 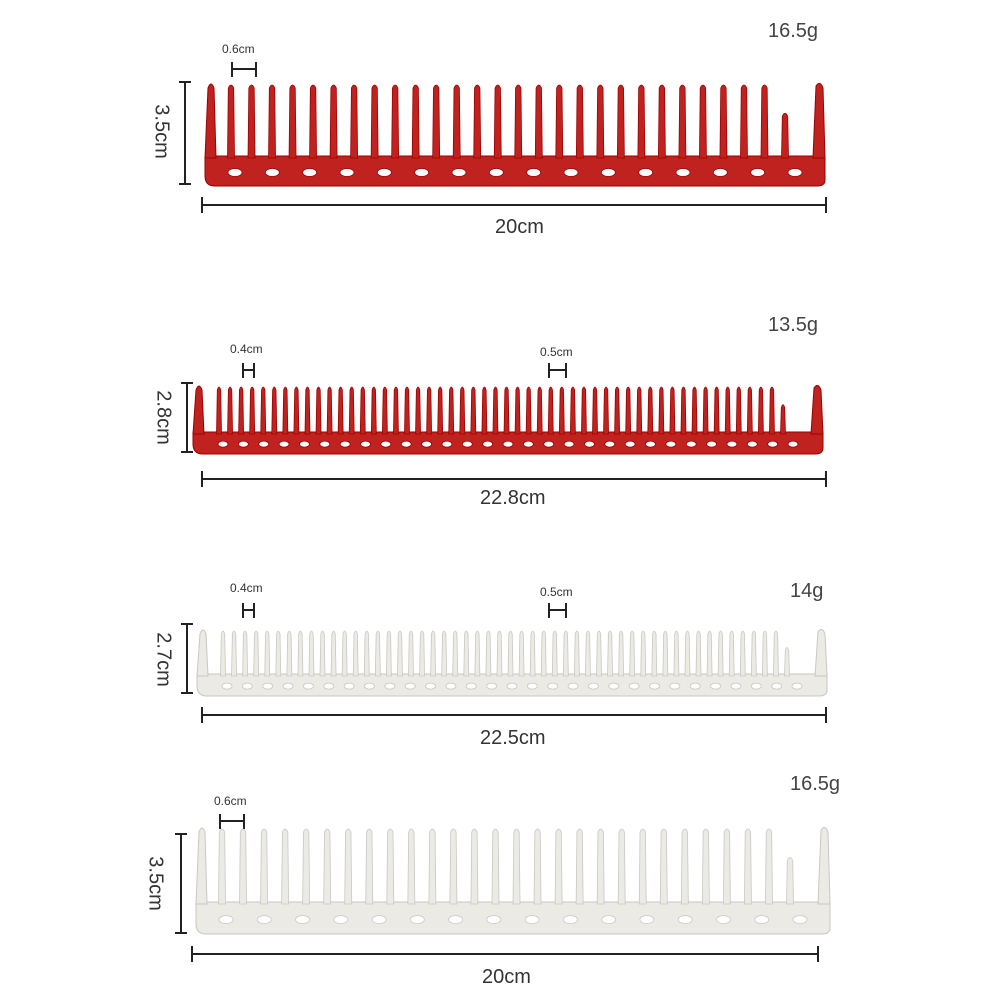 What do you see at coordinates (246, 349) in the screenshot?
I see `tooth-gap-label: 0.4cm` at bounding box center [246, 349].